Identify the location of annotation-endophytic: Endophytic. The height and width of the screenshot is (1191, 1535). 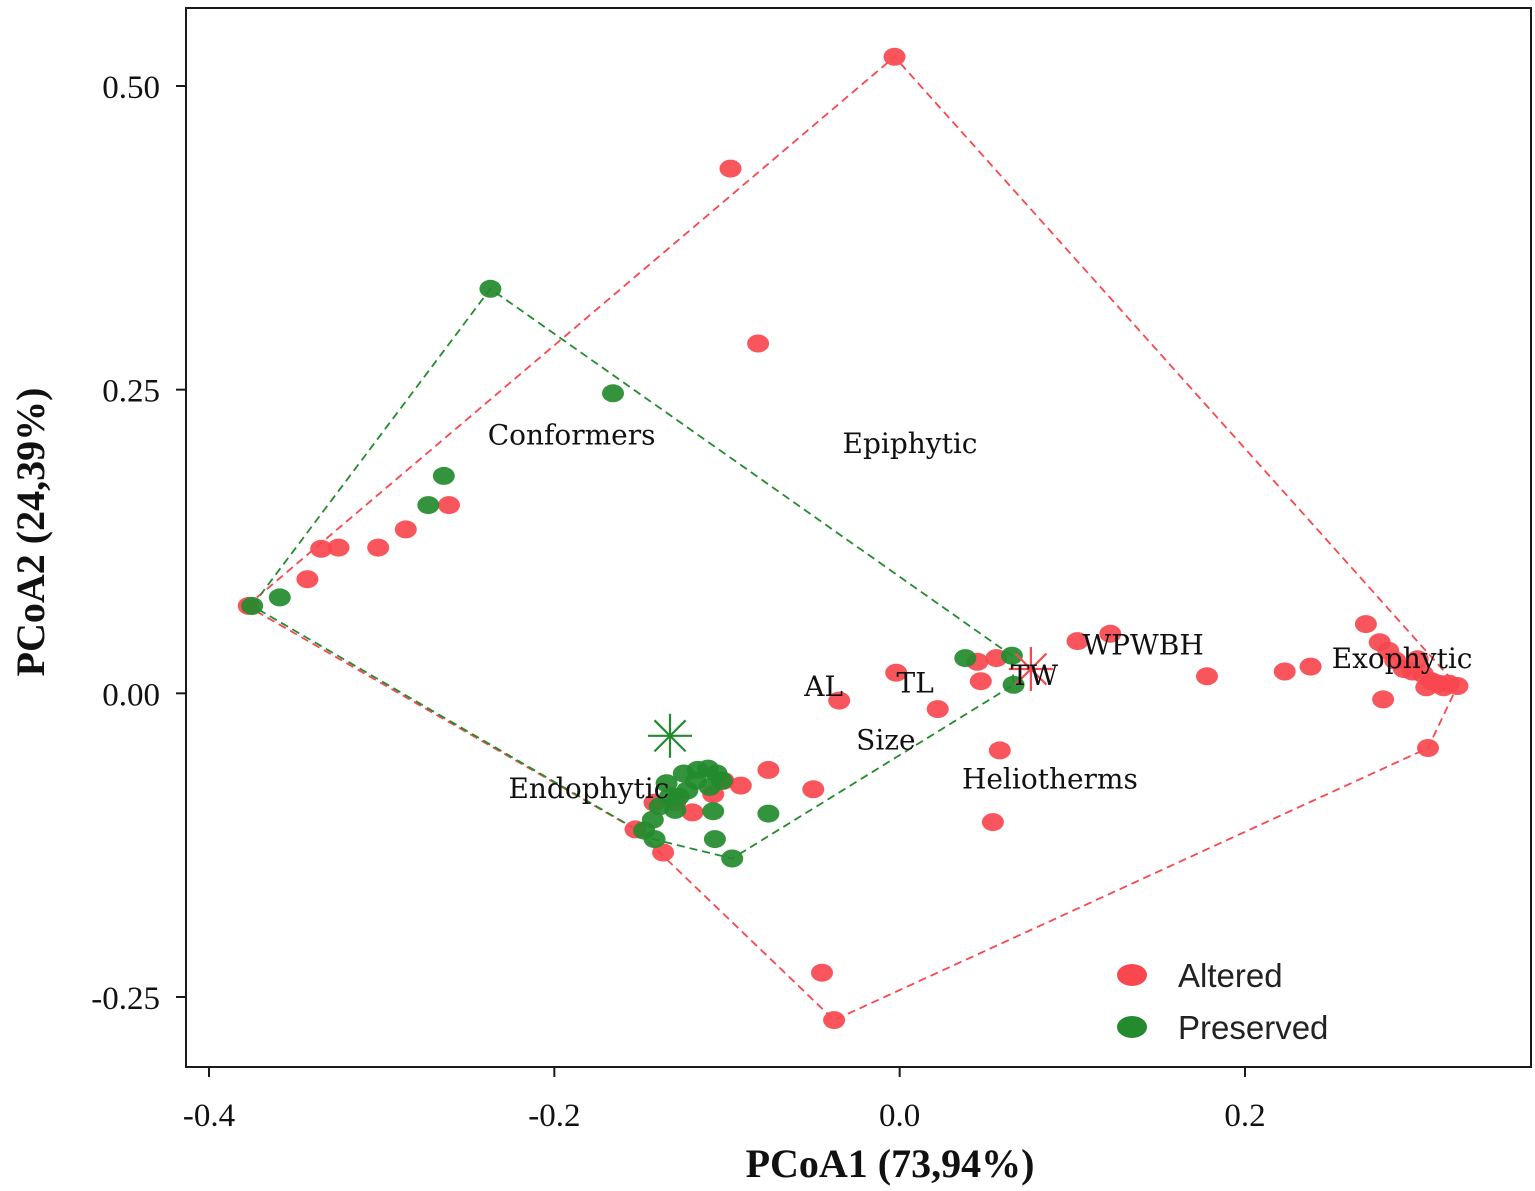
(588, 788).